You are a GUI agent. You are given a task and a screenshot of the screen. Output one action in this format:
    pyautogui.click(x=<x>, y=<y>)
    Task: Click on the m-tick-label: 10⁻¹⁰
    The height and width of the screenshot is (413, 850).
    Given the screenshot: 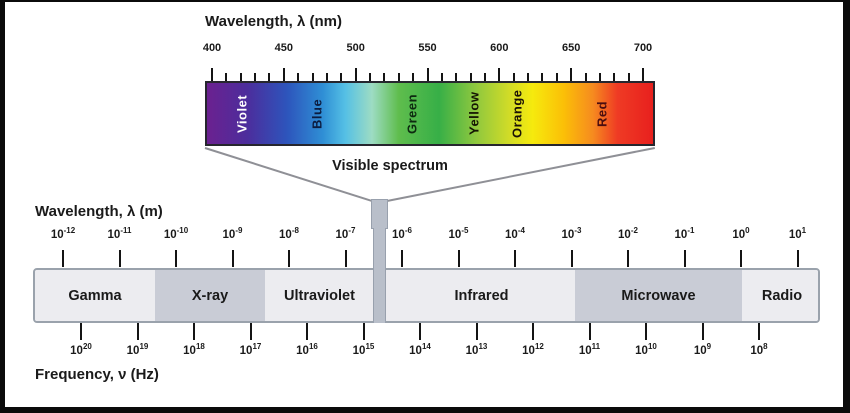 What is the action you would take?
    pyautogui.click(x=176, y=233)
    